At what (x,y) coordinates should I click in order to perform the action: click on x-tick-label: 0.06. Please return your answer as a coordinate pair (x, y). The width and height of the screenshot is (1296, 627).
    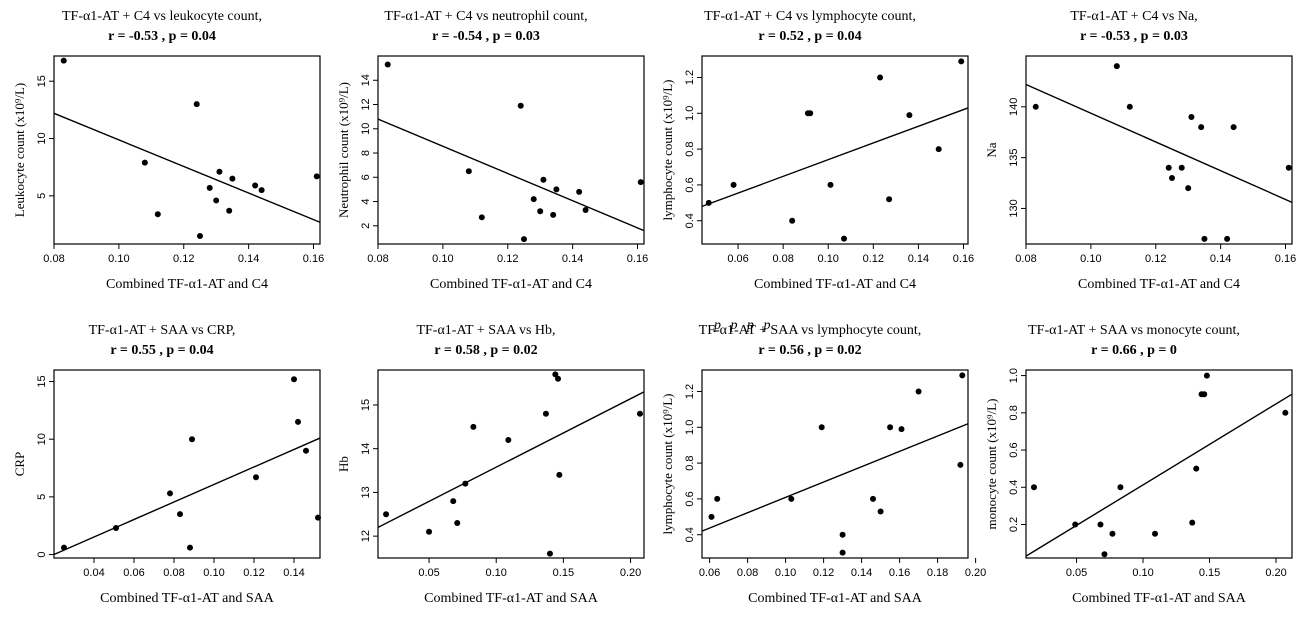
    Looking at the image, I should click on (737, 259).